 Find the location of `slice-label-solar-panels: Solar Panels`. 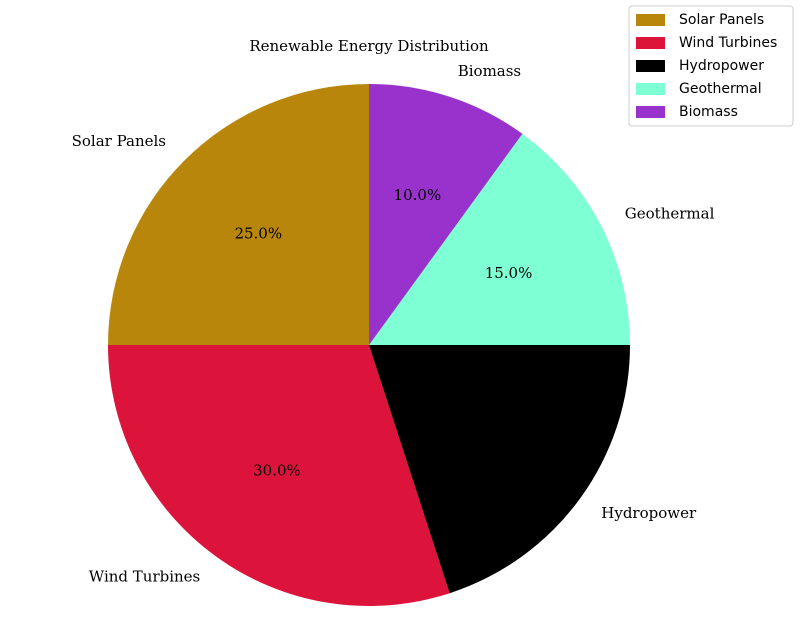

slice-label-solar-panels: Solar Panels is located at coordinates (119, 141).